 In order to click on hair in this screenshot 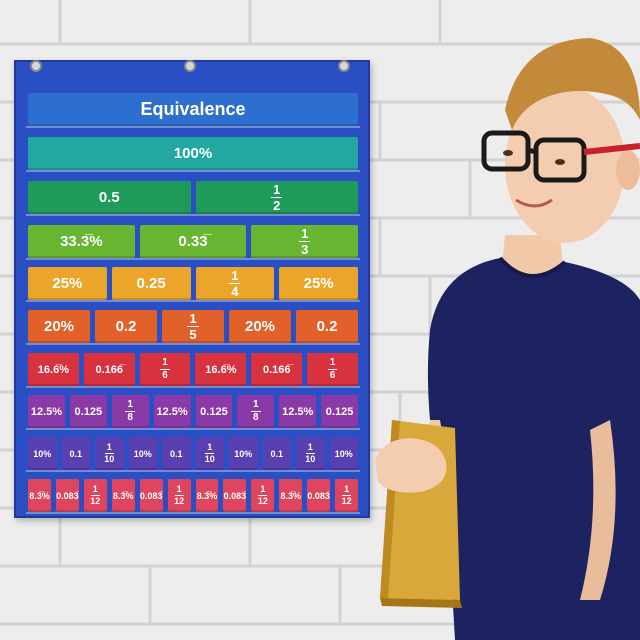, I will do `click(572, 84)`.